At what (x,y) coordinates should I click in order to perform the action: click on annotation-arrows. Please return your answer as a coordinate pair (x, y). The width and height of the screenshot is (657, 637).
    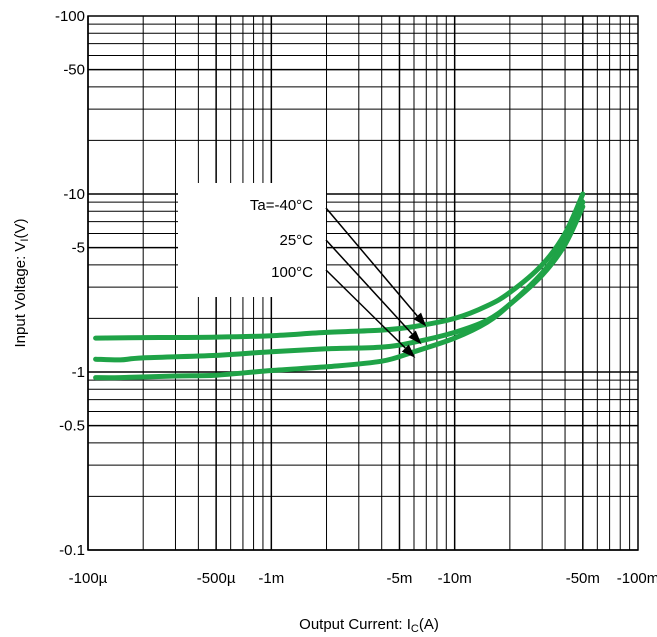
    Looking at the image, I should click on (376, 282).